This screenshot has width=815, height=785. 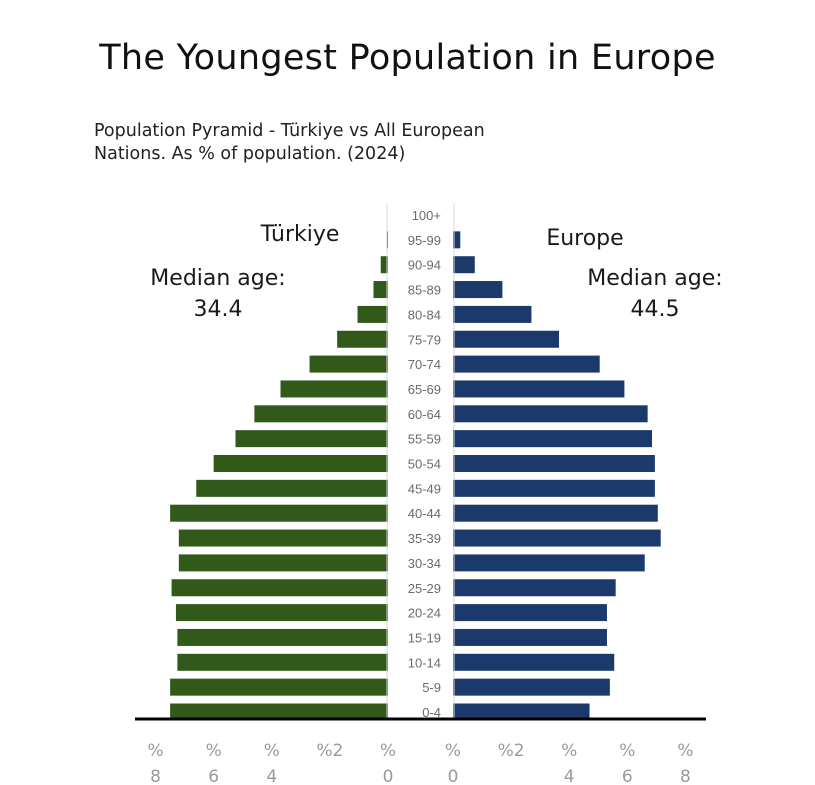 I want to click on right-tick-1-top: %2, so click(x=511, y=751).